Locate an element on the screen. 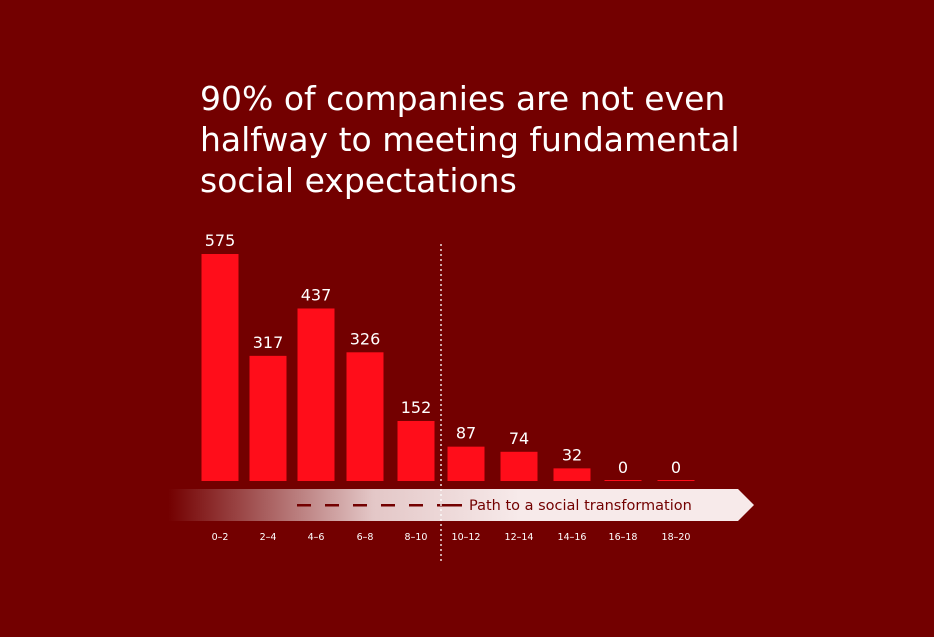 The image size is (934, 637). tick-label-3: 6–8 is located at coordinates (365, 537).